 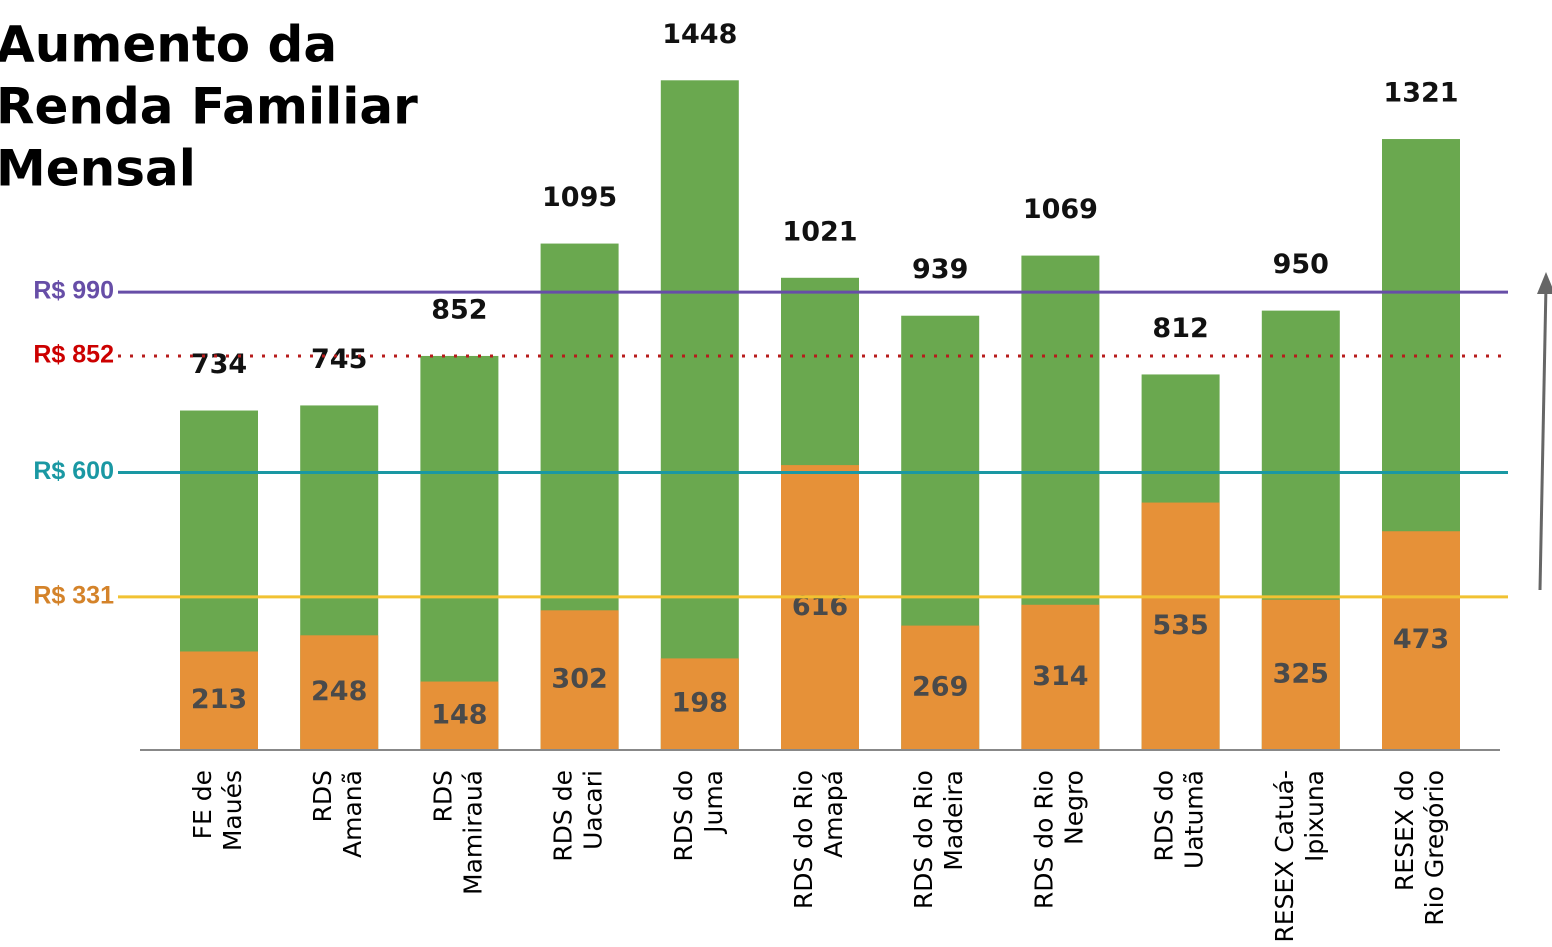 I want to click on x-tick-label: Rio Gregório, so click(x=1434, y=848).